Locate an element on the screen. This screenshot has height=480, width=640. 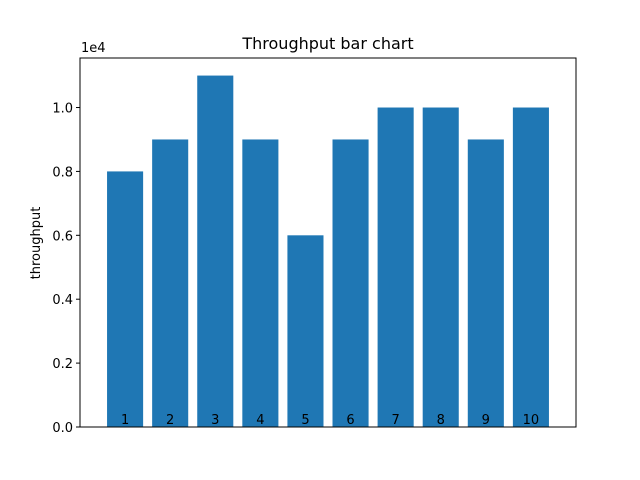
y-tick-label: 0.2 is located at coordinates (62, 364).